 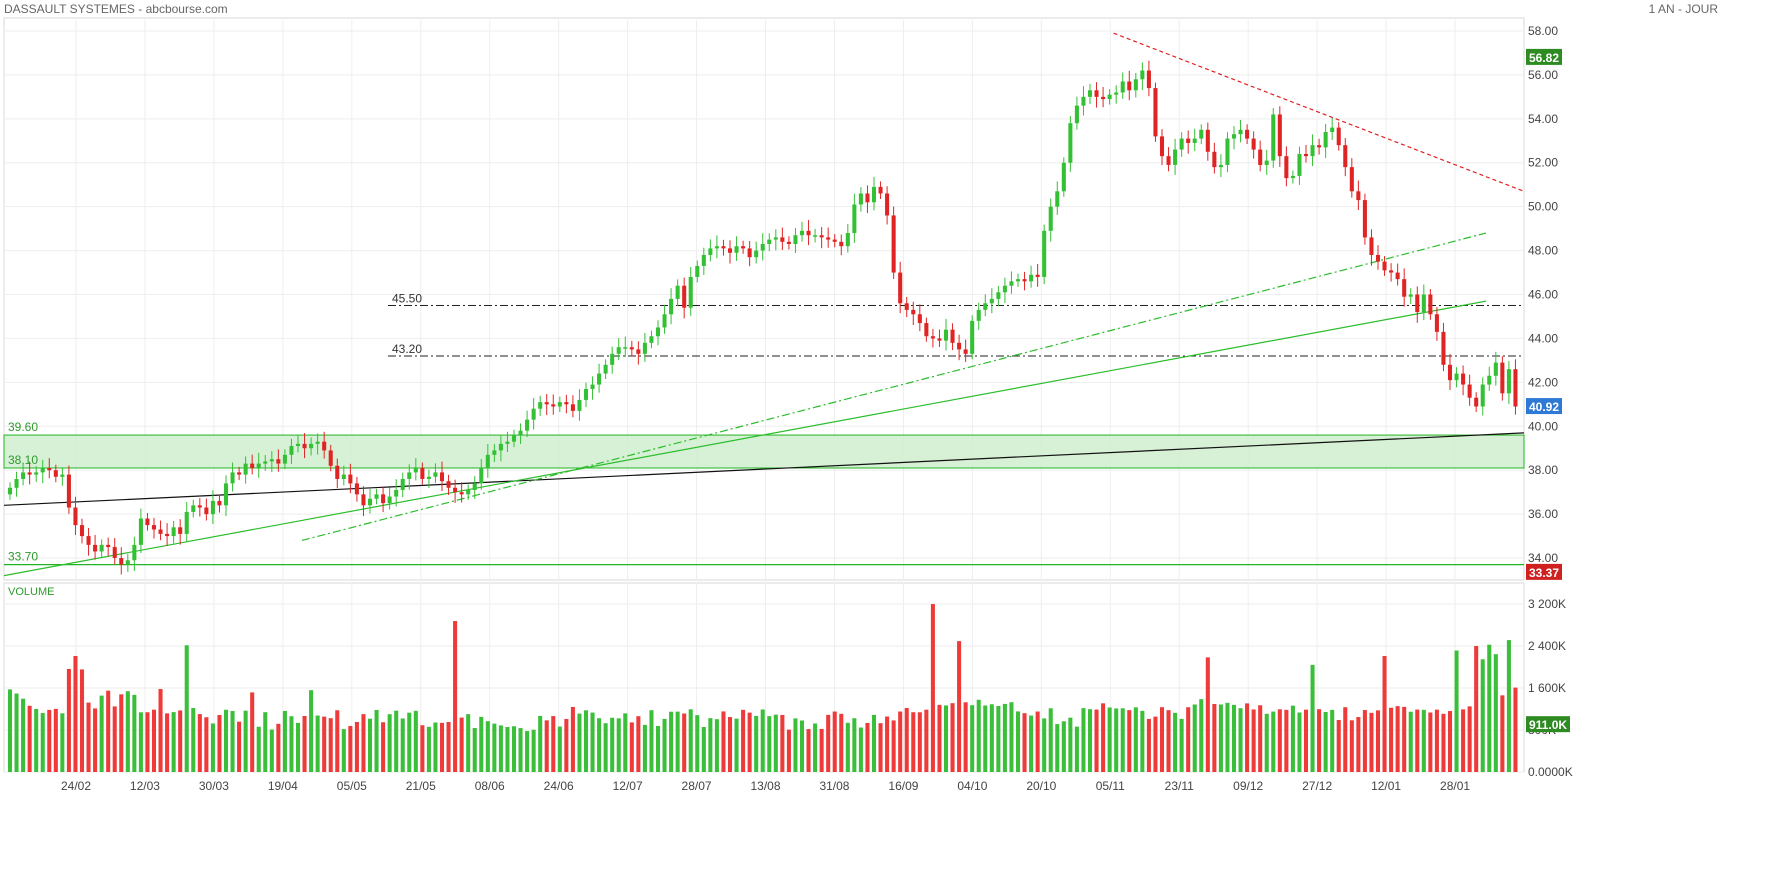 What do you see at coordinates (1179, 786) in the screenshot?
I see `date-tick-label: 23/11` at bounding box center [1179, 786].